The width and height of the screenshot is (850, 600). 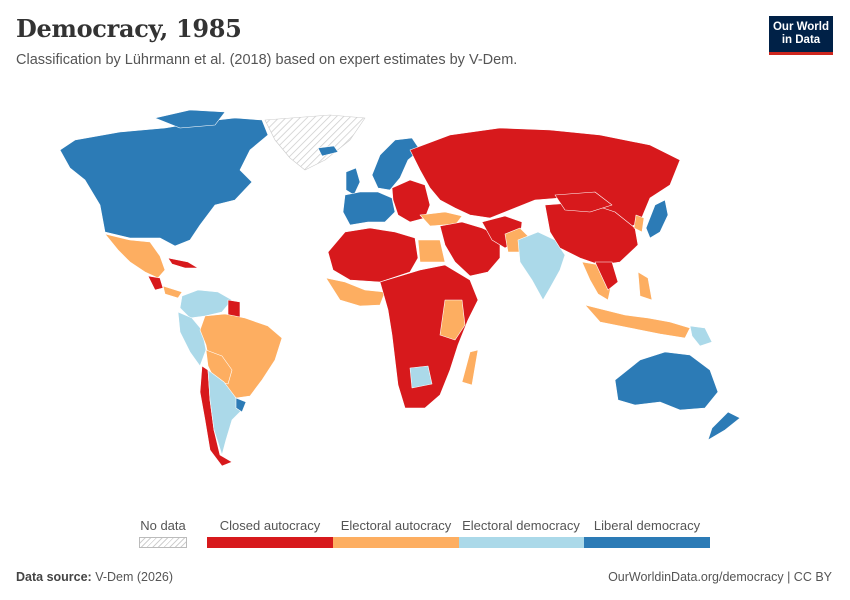 I want to click on region-new-zealand, so click(x=724, y=426).